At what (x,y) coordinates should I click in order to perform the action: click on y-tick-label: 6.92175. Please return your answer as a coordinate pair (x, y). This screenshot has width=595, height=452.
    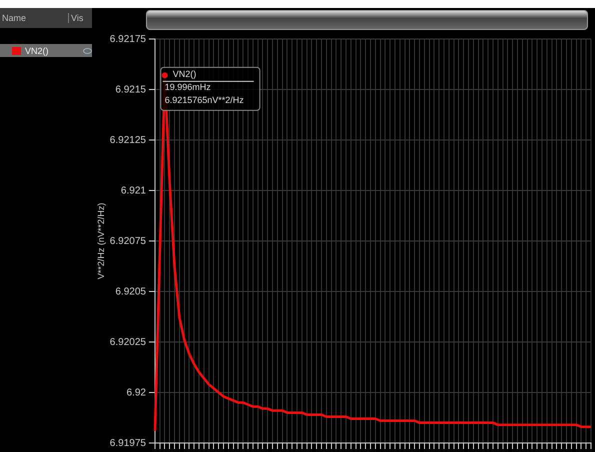
    Looking at the image, I should click on (128, 39).